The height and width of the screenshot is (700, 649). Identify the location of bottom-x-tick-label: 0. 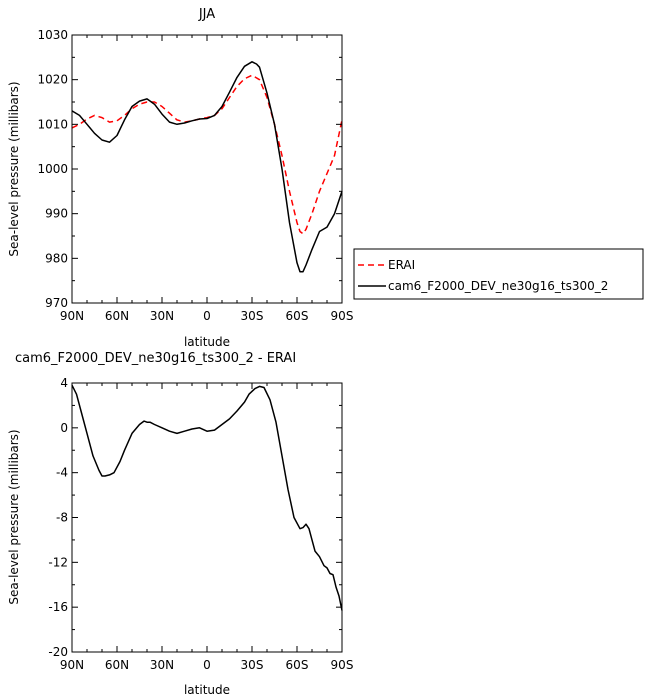
(207, 665).